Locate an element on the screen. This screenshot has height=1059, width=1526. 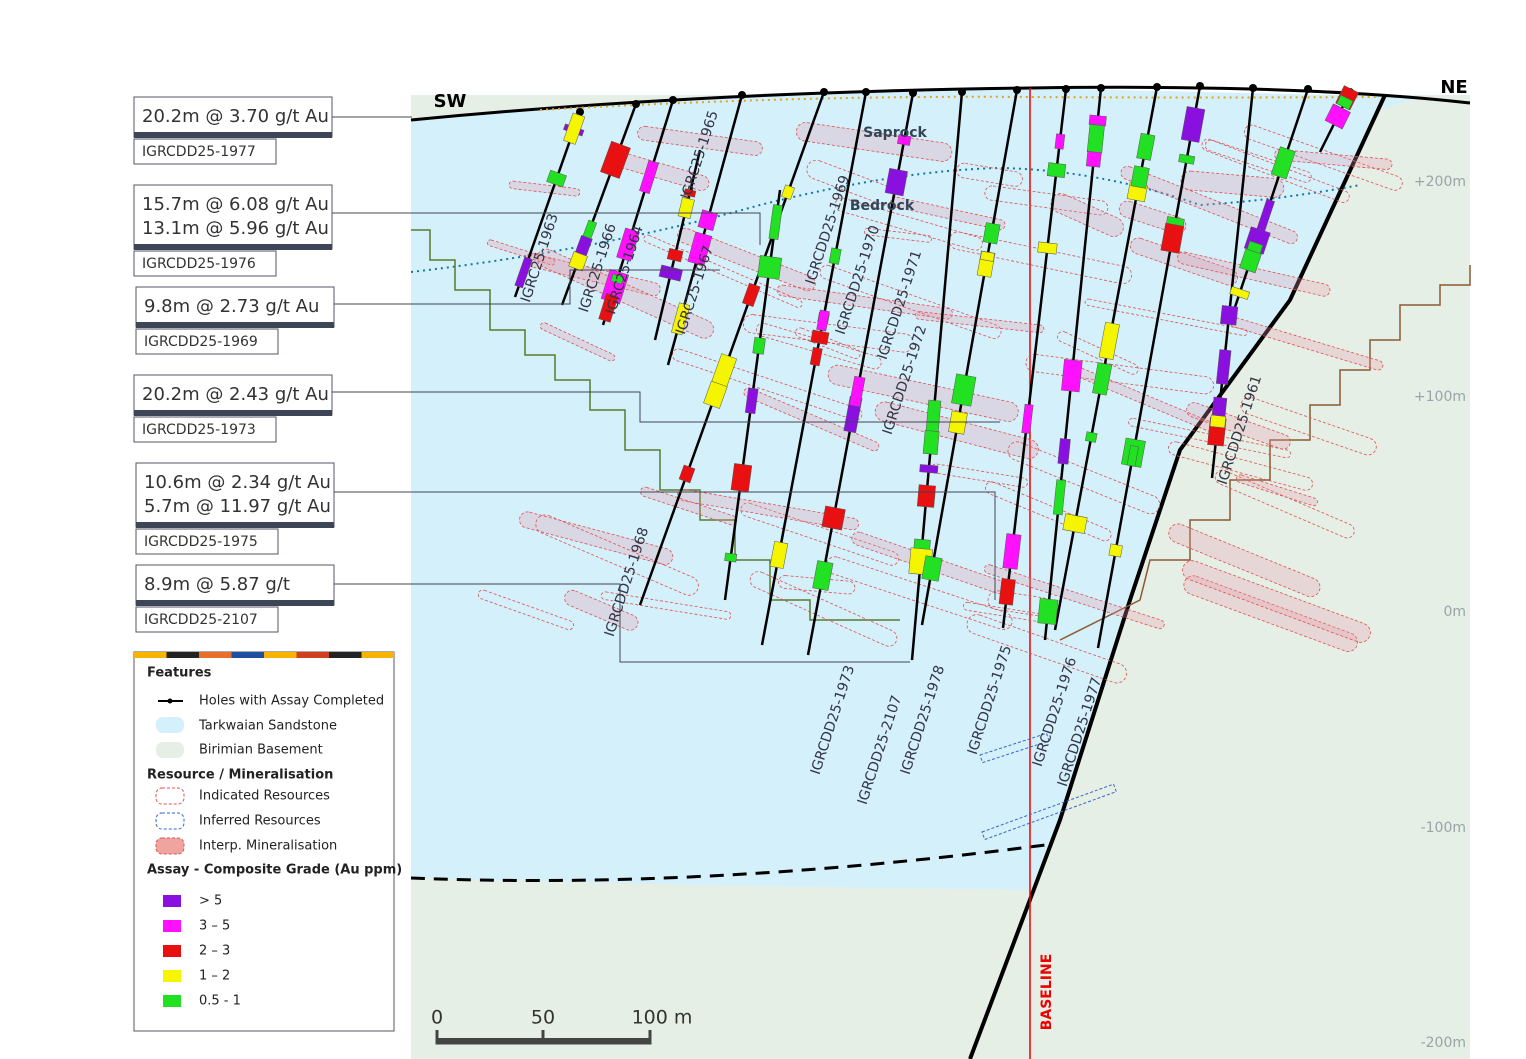
elevation-label: -200m is located at coordinates (1443, 1043).